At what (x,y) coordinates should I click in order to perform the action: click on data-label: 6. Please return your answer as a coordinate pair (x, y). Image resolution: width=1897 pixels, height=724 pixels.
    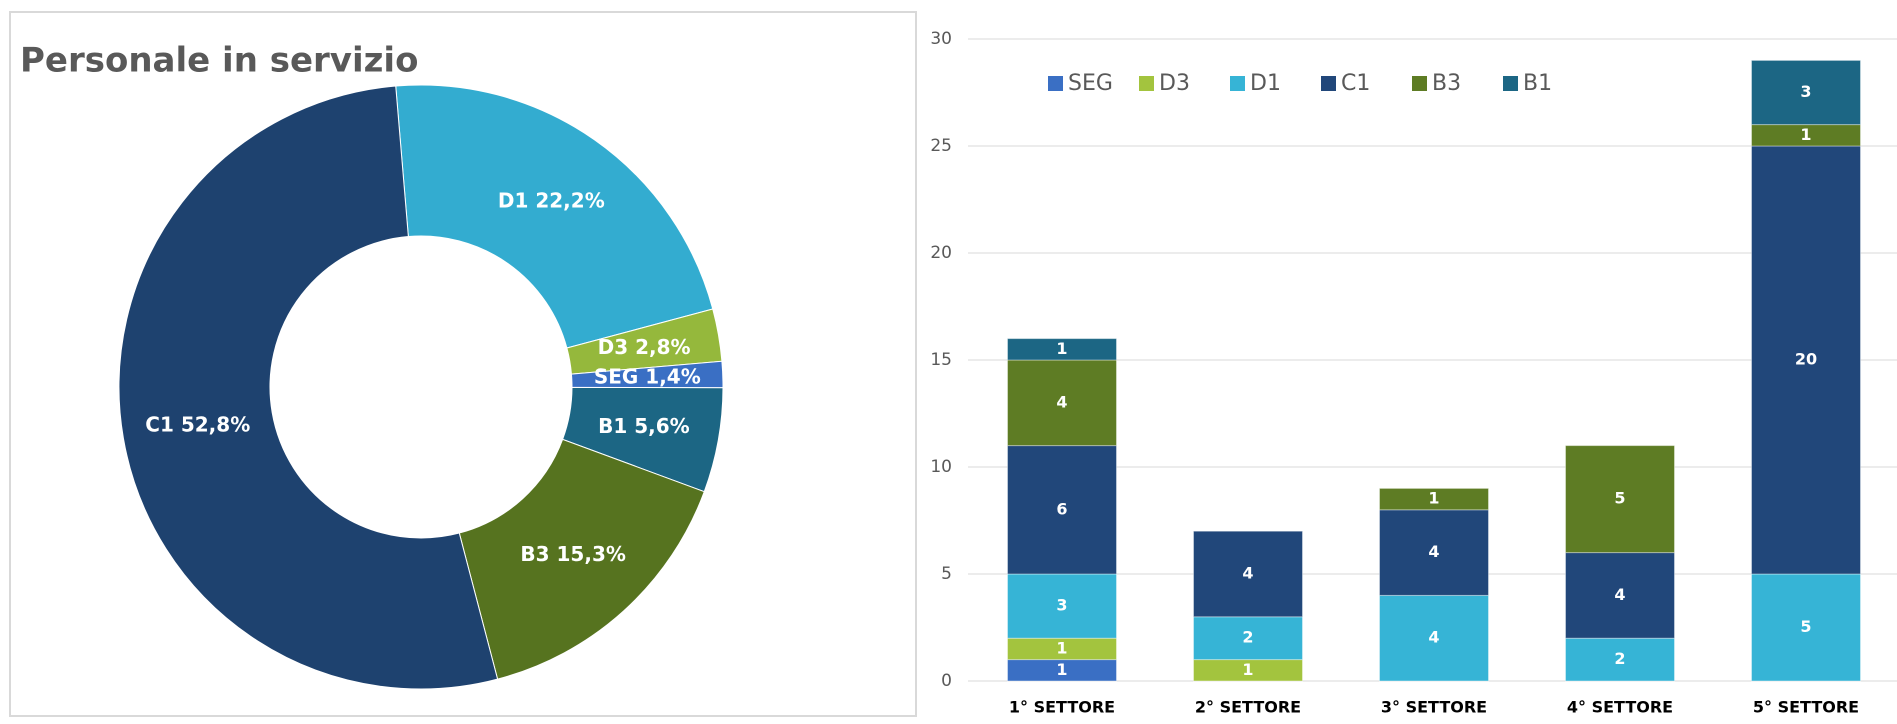
    Looking at the image, I should click on (1061, 508).